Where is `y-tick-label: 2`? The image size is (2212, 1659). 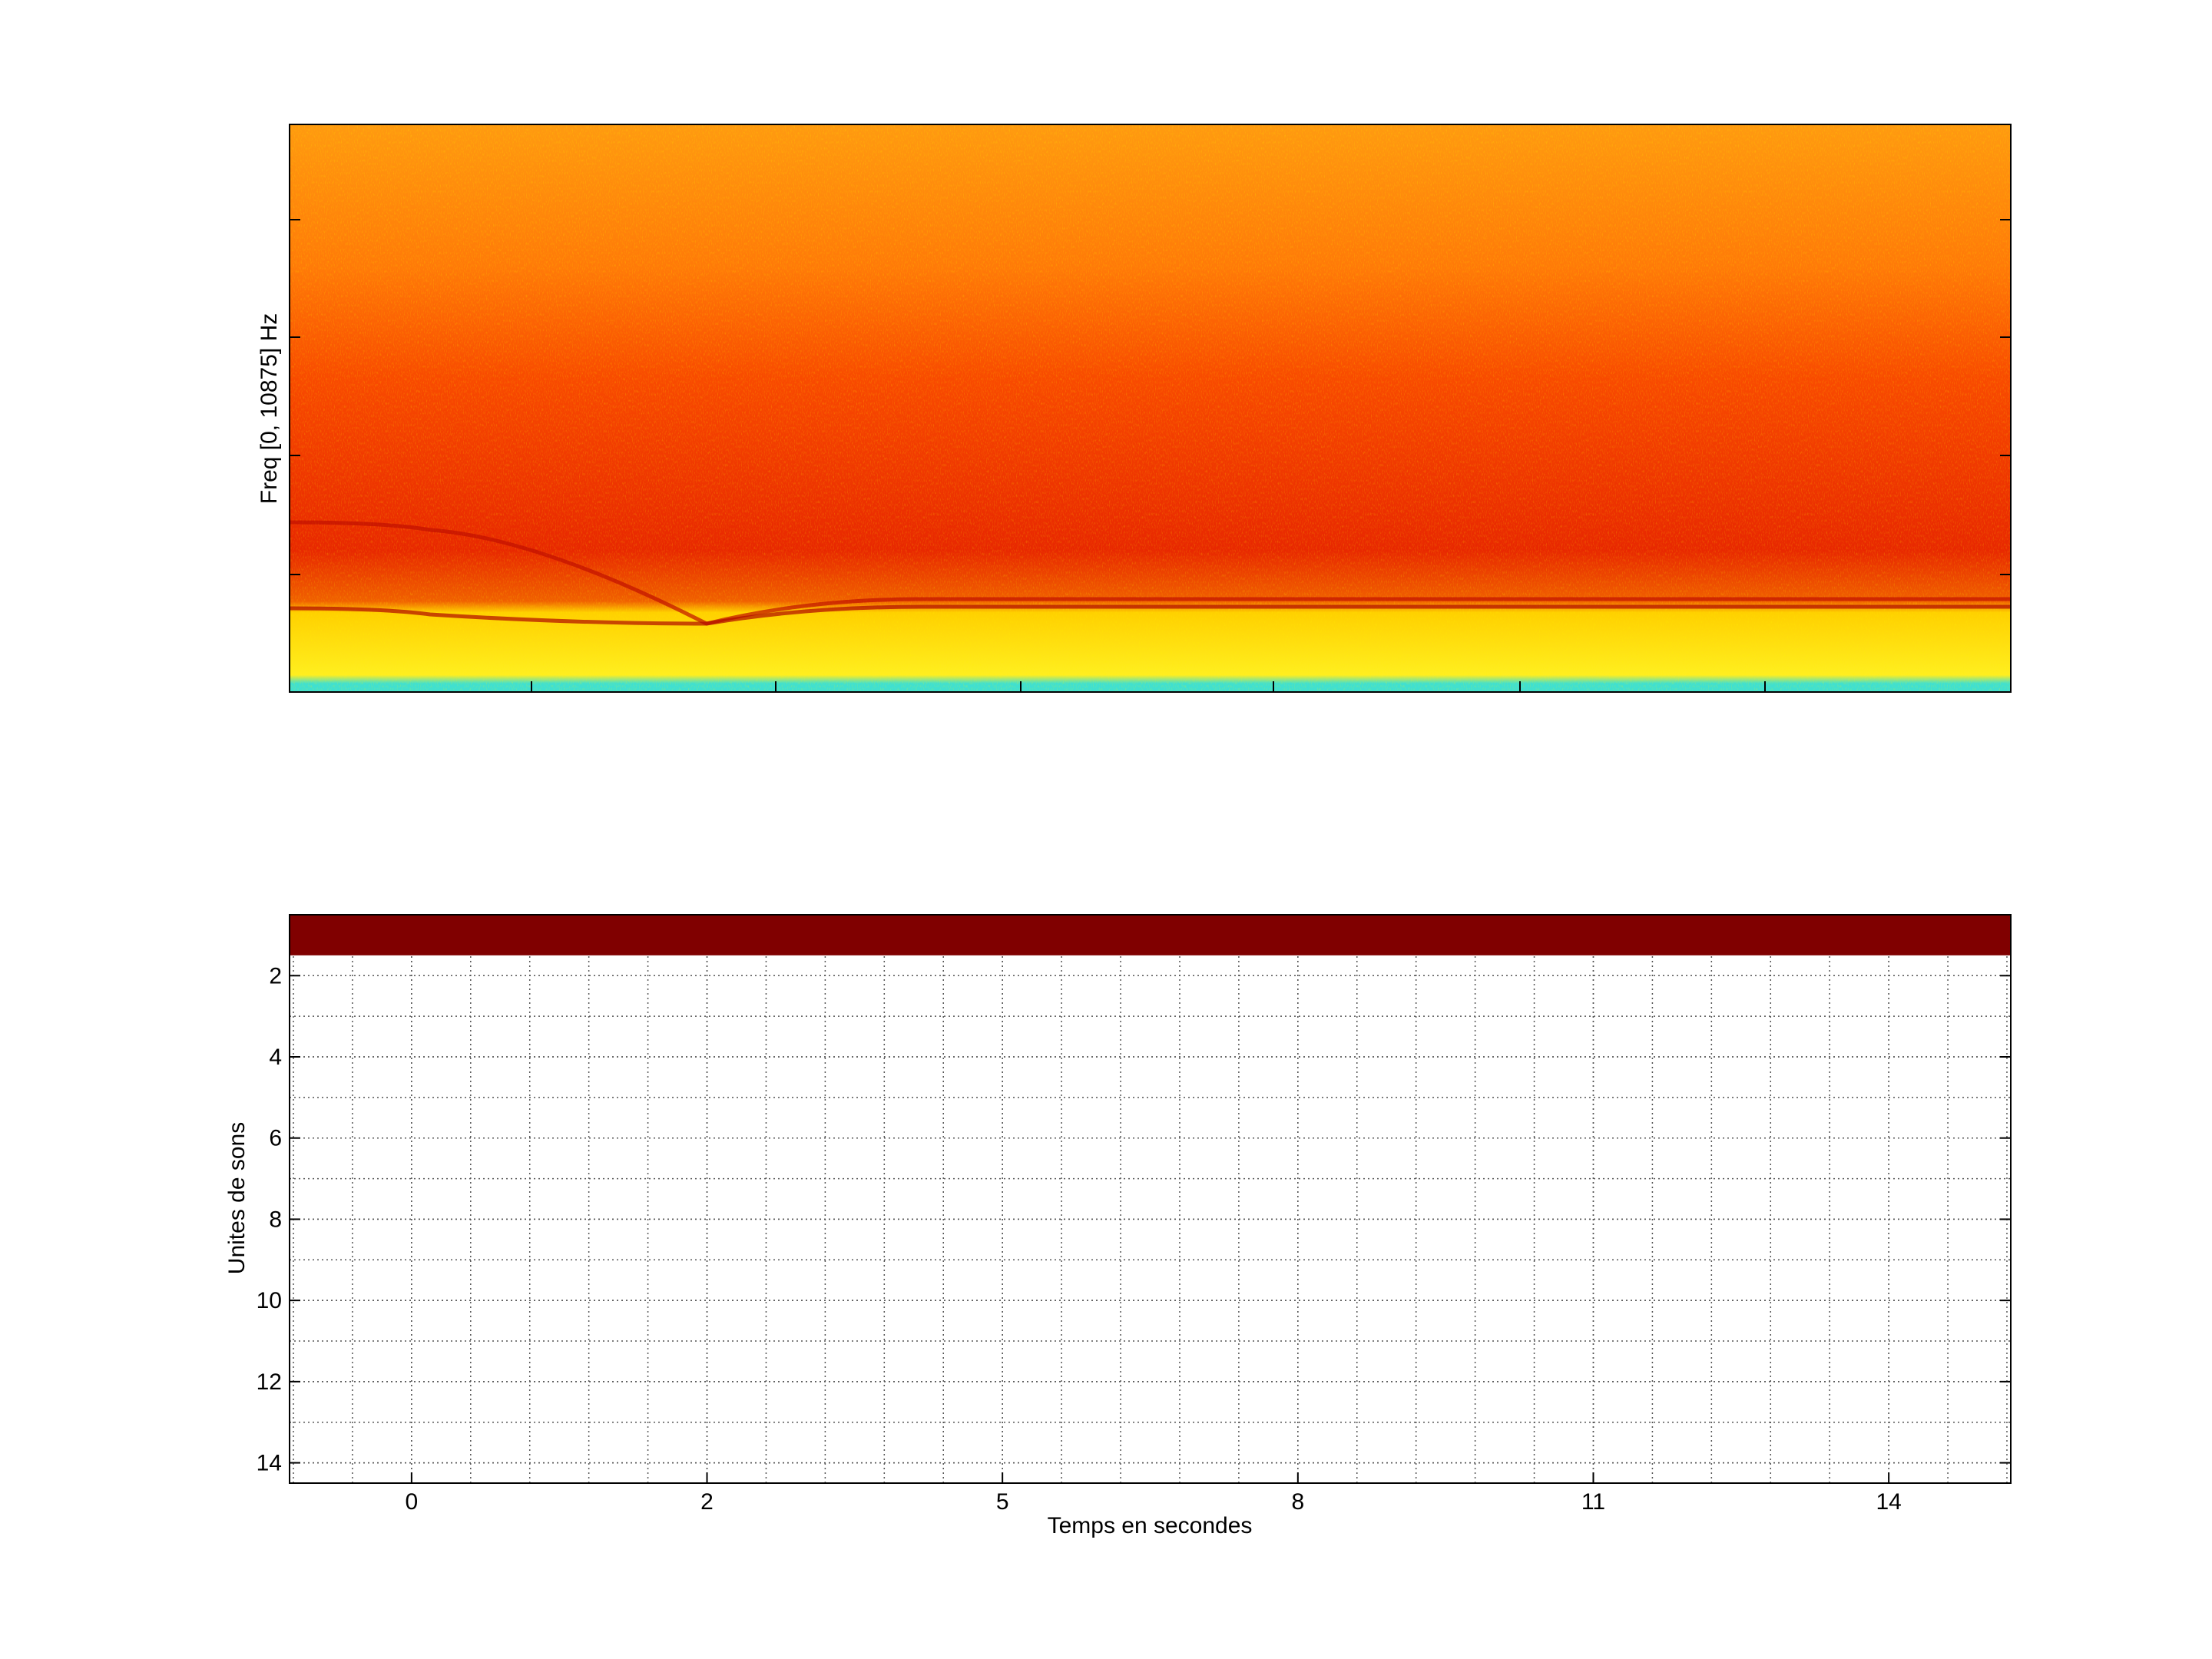 y-tick-label: 2 is located at coordinates (275, 976).